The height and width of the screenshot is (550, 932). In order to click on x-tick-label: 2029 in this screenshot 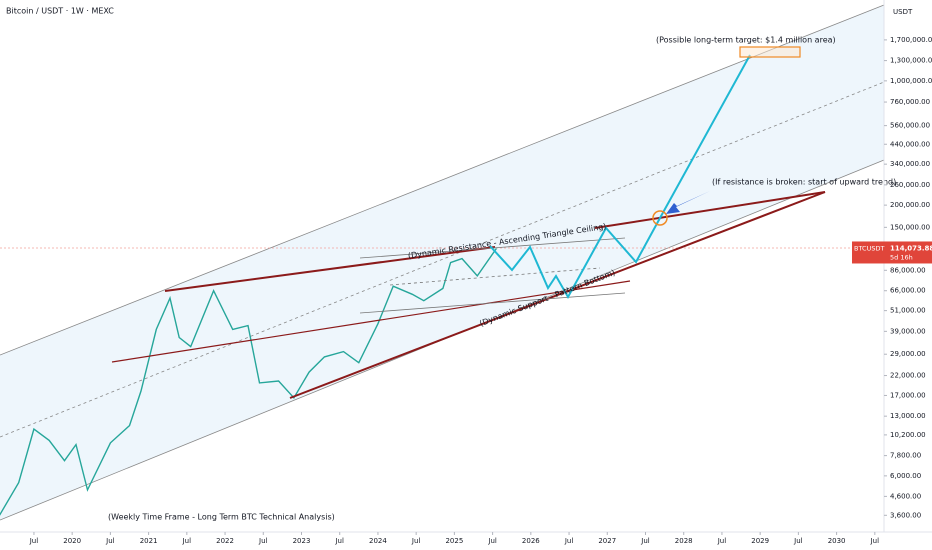, I will do `click(760, 541)`.